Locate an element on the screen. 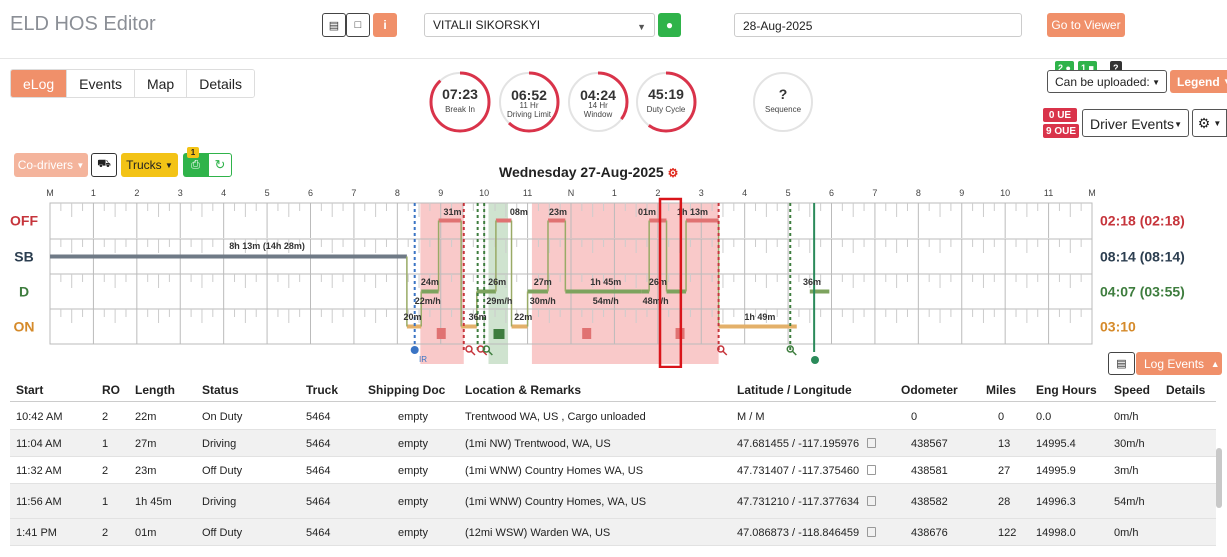  info-button: i is located at coordinates (385, 25).